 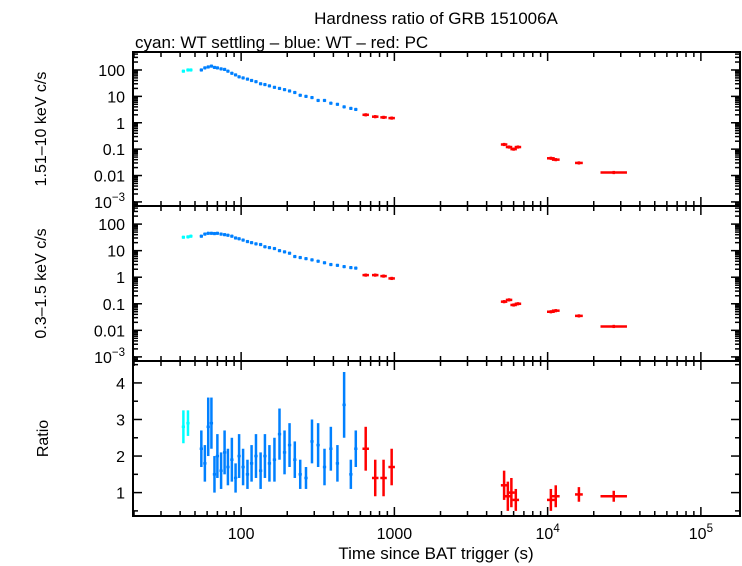 I want to click on y-tick-label: 3, so click(x=120, y=420).